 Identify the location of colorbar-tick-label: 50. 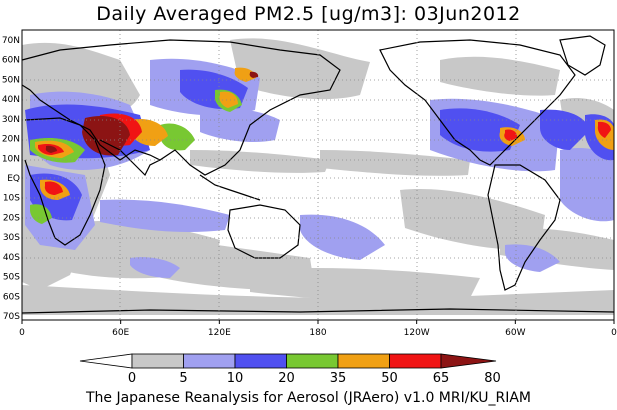
(389, 378).